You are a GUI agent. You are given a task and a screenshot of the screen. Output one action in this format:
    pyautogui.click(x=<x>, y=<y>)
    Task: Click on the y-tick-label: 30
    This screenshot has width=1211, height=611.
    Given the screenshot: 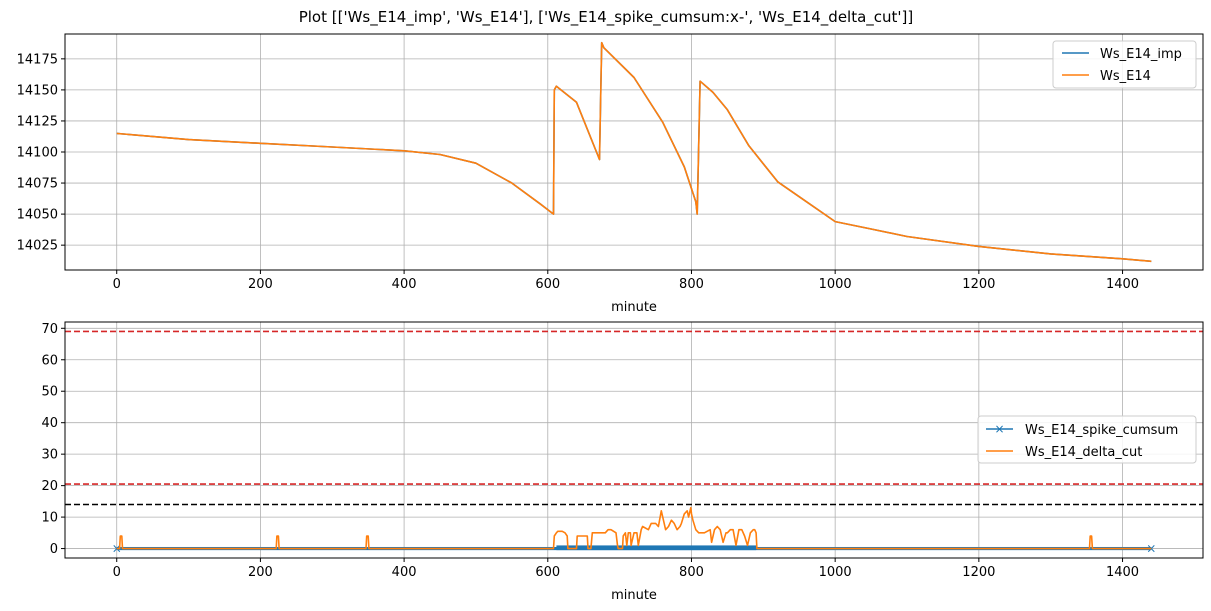 What is the action you would take?
    pyautogui.click(x=49, y=455)
    